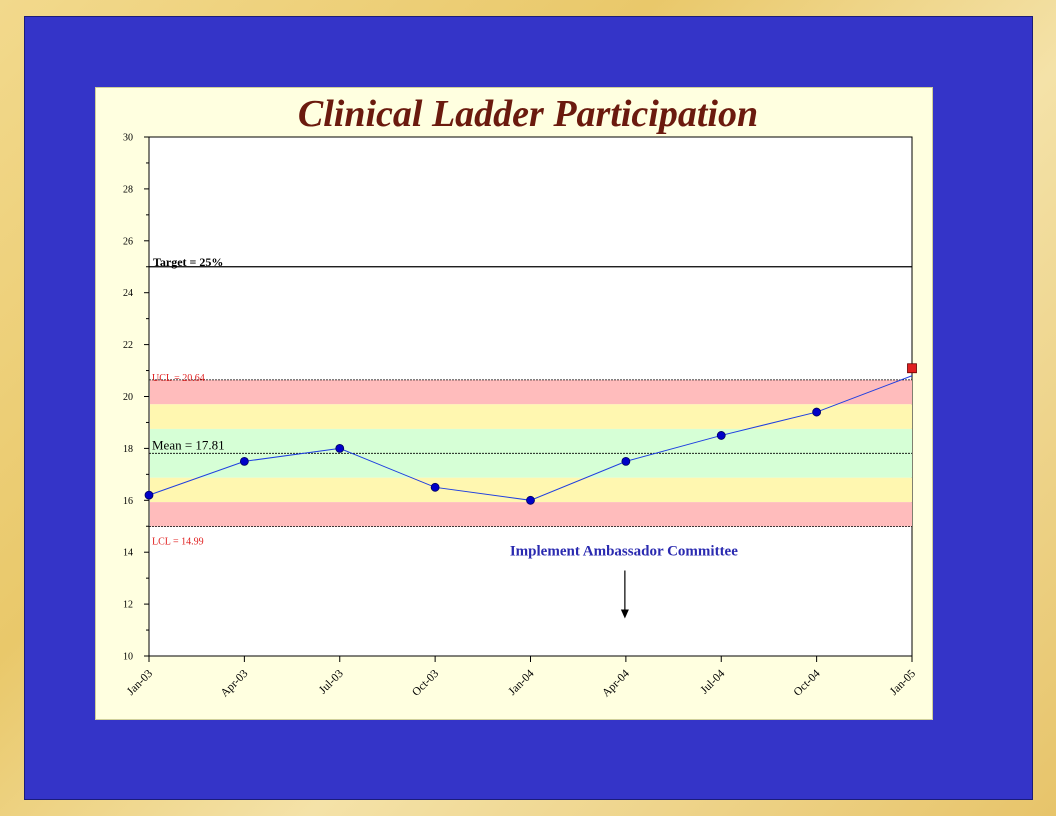 This screenshot has height=816, width=1056. What do you see at coordinates (128, 397) in the screenshot?
I see `y-tick-label-20: 20` at bounding box center [128, 397].